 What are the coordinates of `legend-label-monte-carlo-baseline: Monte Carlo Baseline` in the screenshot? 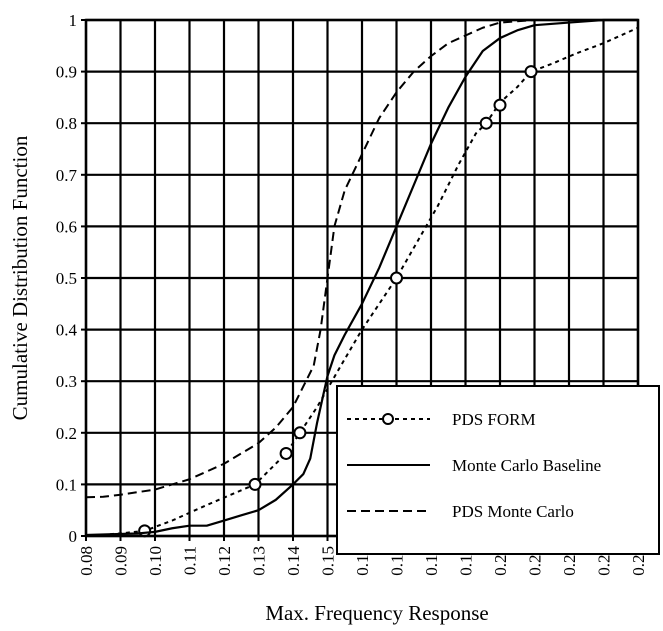 It's located at (526, 465).